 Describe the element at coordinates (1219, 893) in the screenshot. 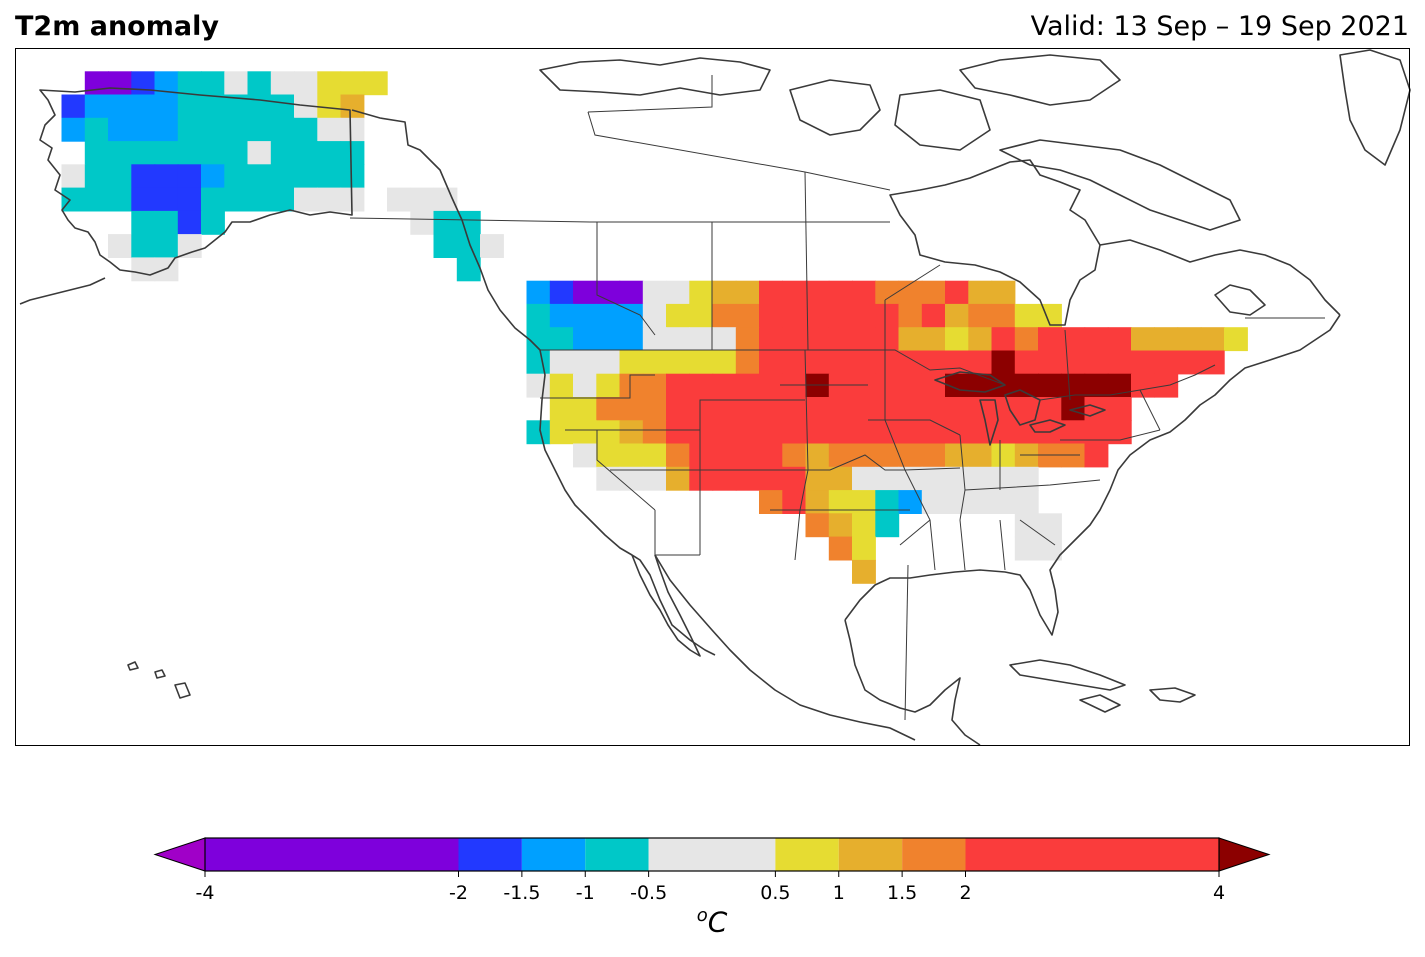

I see `colorbar-tick-label: 4` at that location.